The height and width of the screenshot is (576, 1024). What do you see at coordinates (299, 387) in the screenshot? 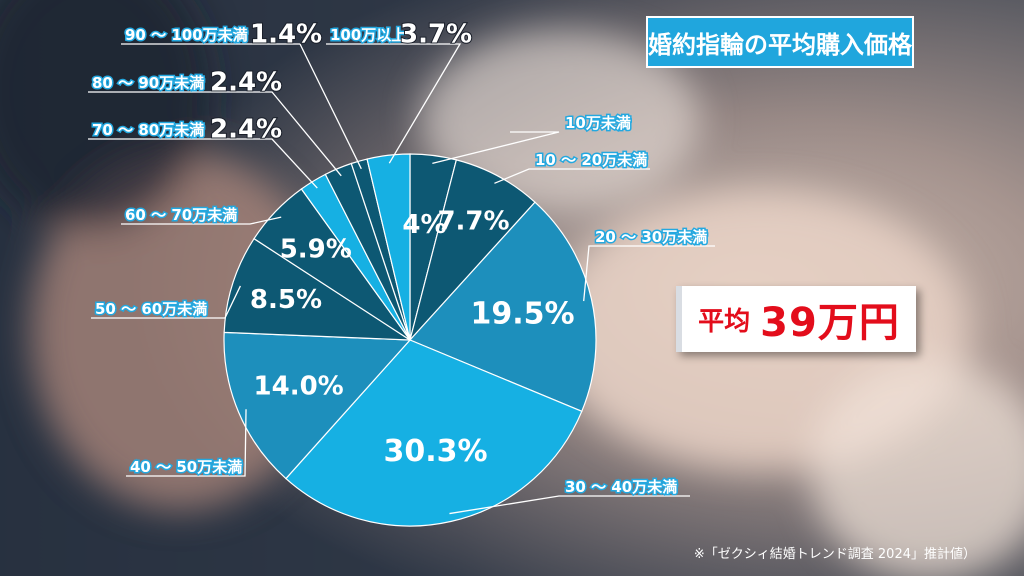
I see `slice-percent-label: 14.0%` at bounding box center [299, 387].